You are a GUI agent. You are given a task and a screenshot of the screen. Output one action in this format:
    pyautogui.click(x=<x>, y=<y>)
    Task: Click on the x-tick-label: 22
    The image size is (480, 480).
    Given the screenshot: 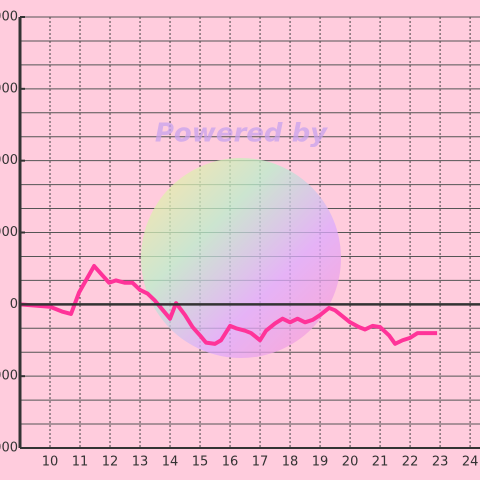 What is the action you would take?
    pyautogui.click(x=410, y=462)
    